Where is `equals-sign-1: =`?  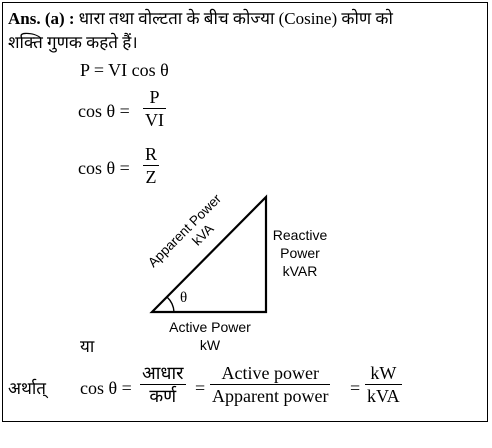
equals-sign-1: = is located at coordinates (200, 388).